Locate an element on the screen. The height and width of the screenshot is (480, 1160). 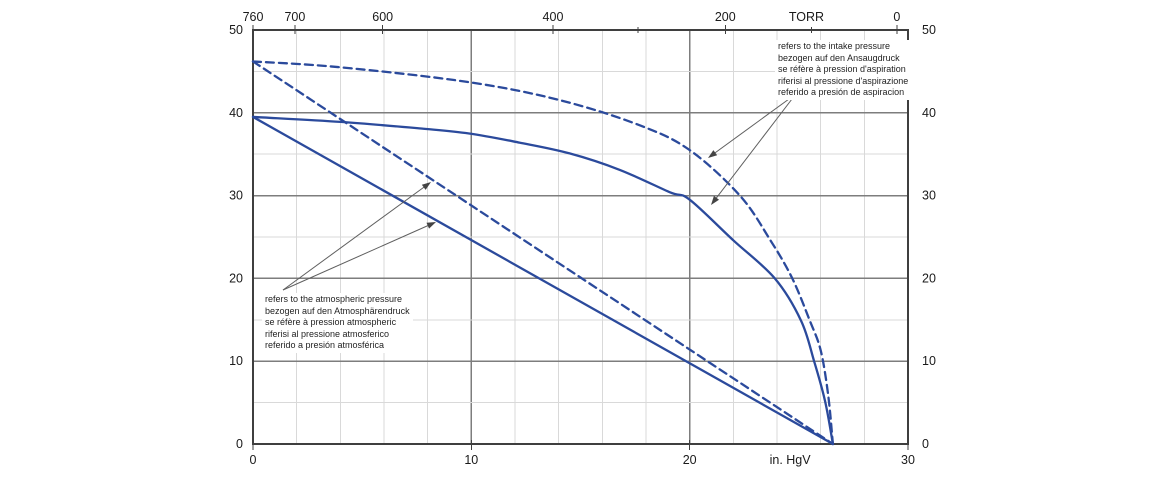
annotation-line: referido a presión de aspiracion is located at coordinates (841, 92).